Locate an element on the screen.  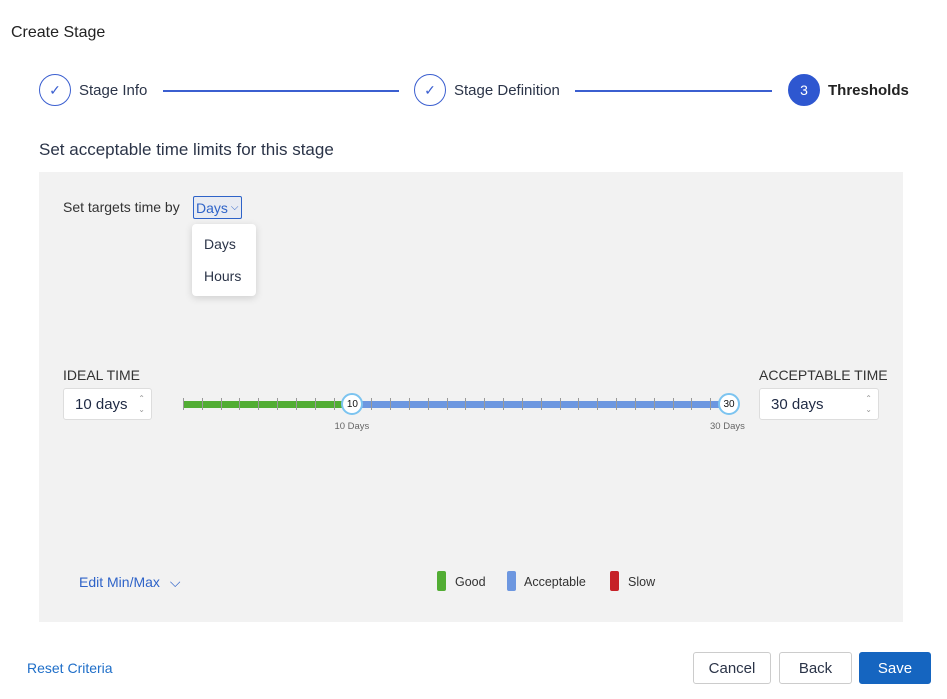
ideal-time-label: IDEAL TIME is located at coordinates (102, 375).